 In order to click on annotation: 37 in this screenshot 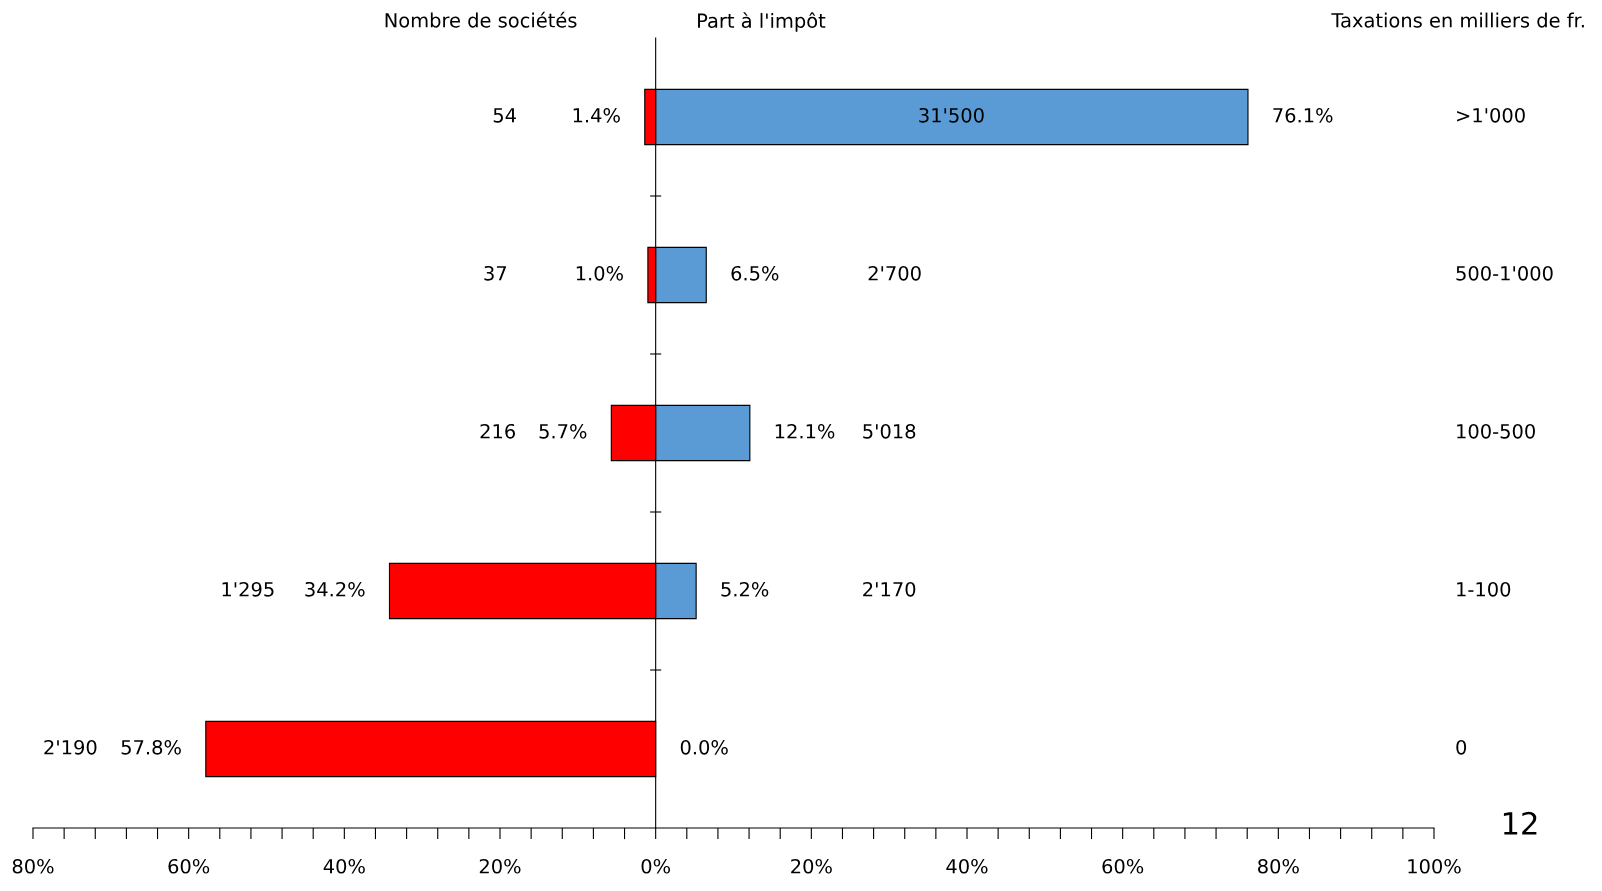, I will do `click(495, 273)`.